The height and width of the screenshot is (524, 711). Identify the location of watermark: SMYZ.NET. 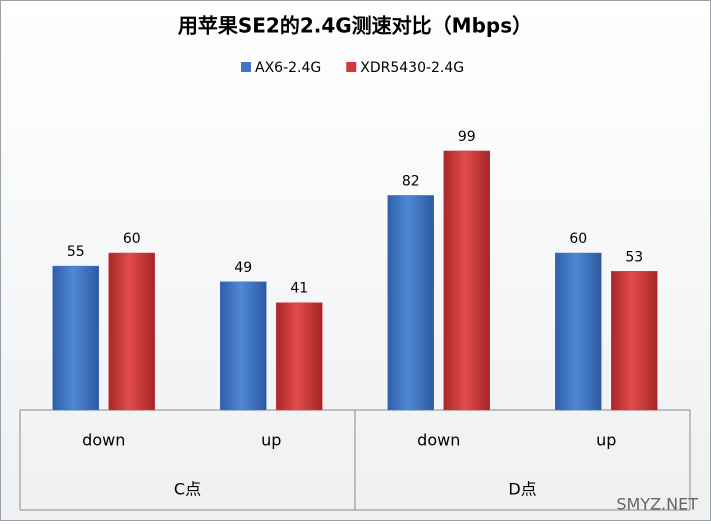
(657, 504).